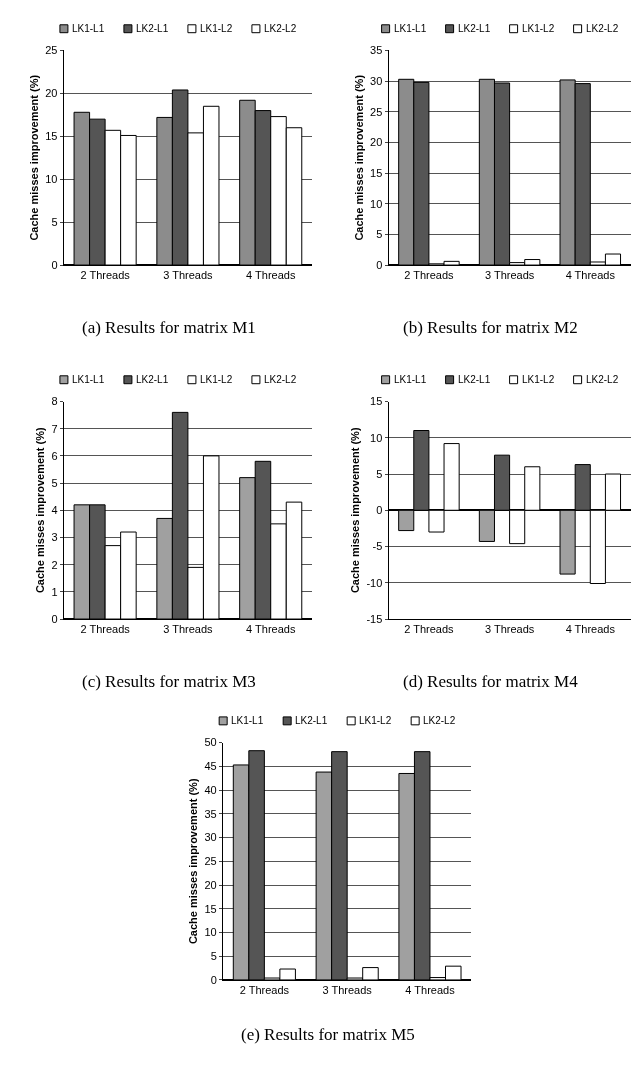 The width and height of the screenshot is (637, 1068). I want to click on y-tick-label: -5, so click(377, 546).